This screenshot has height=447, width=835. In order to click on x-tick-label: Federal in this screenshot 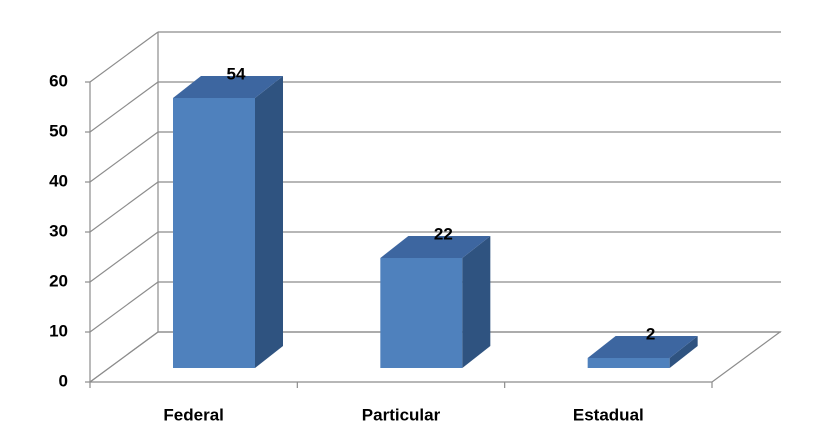, I will do `click(193, 414)`.